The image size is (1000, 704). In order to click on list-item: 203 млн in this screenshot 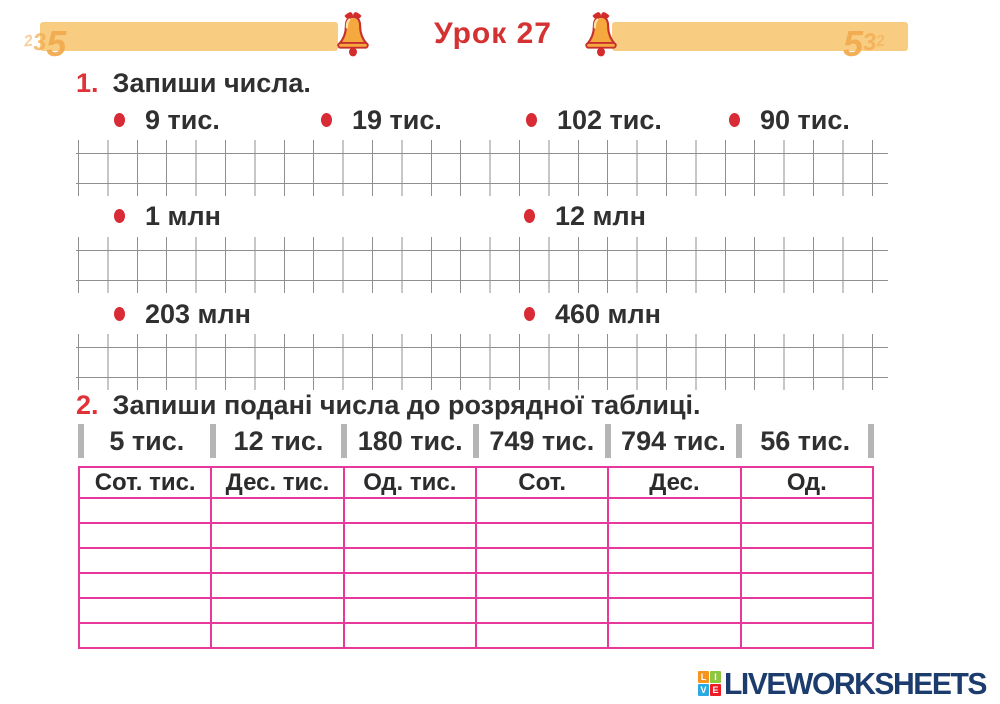, I will do `click(182, 314)`.